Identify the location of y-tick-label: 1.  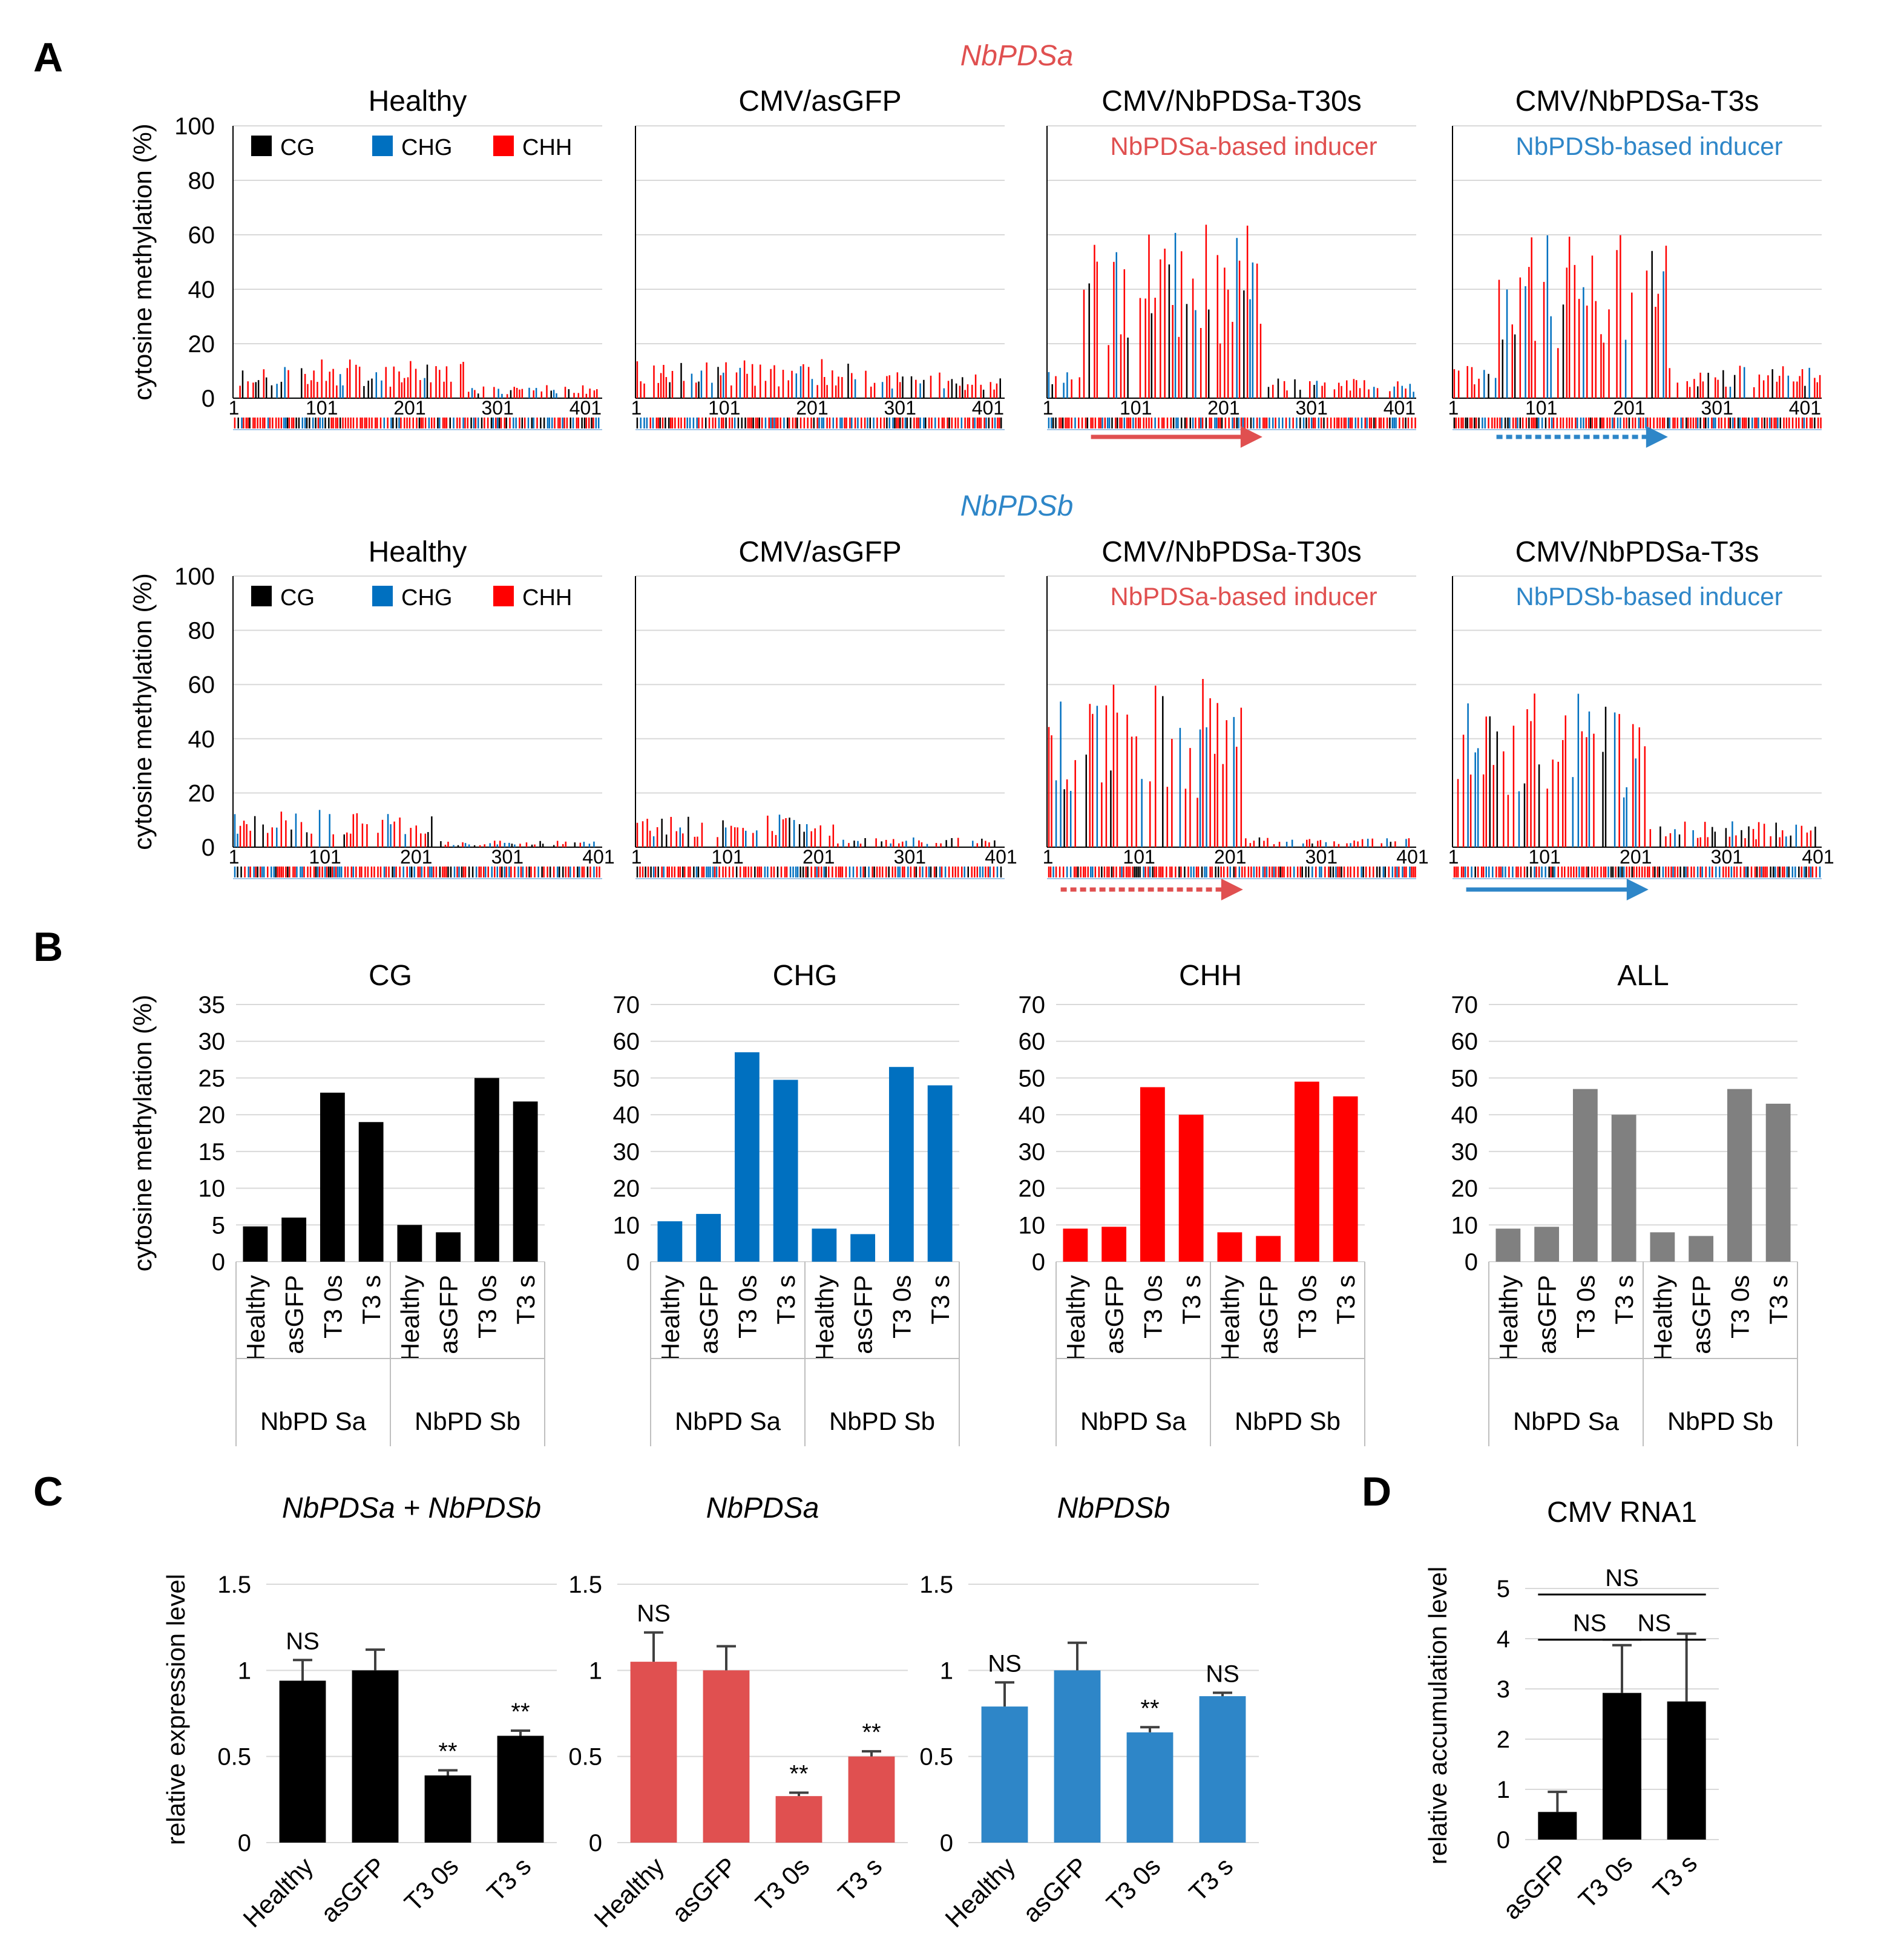
(595, 1670).